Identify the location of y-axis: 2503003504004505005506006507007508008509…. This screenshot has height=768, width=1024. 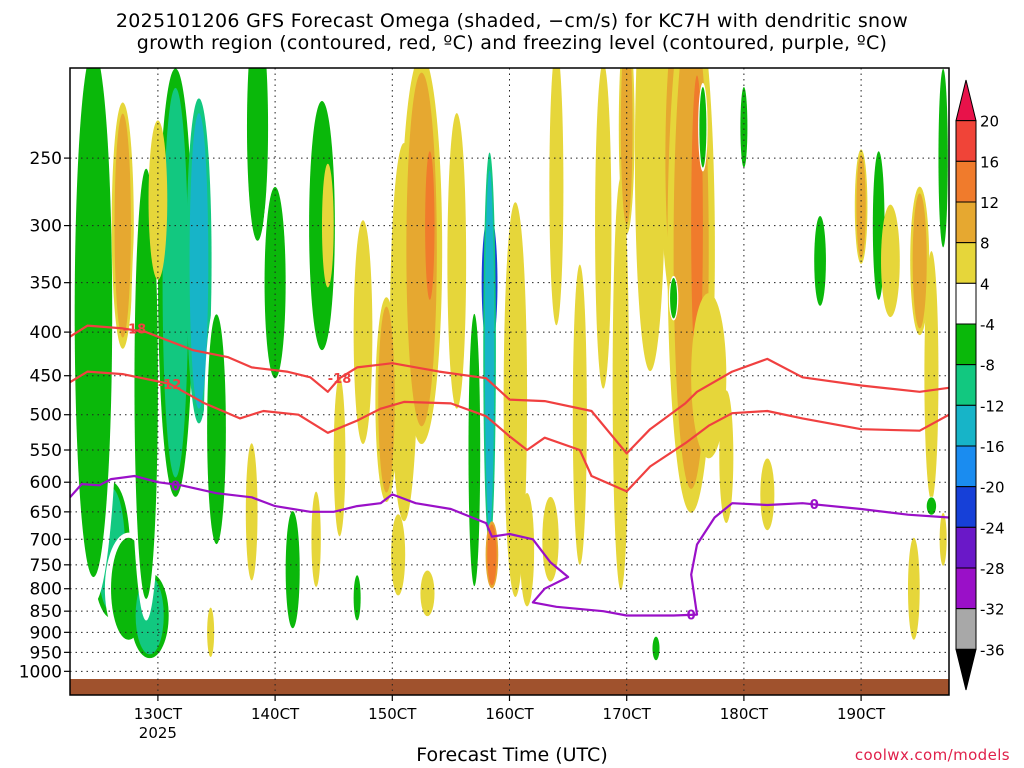
(44, 415).